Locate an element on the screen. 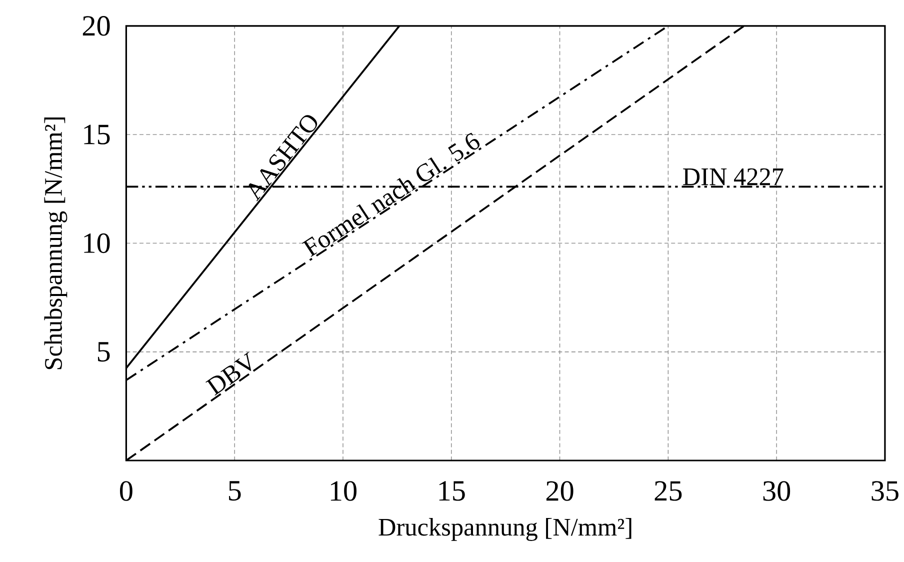  y-tick-label: 20 is located at coordinates (96, 26).